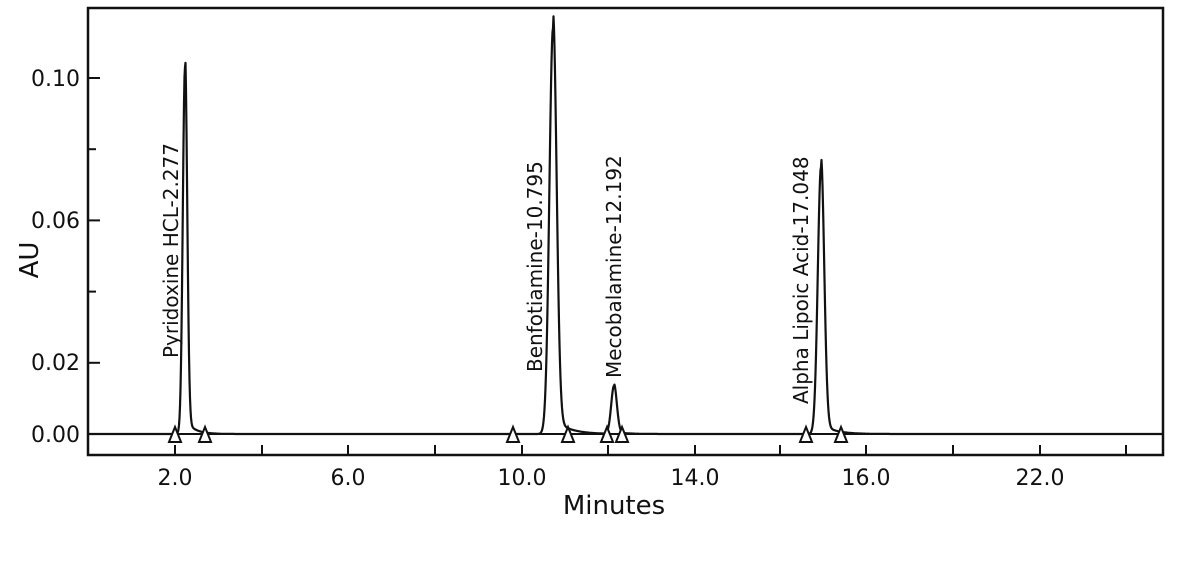 This screenshot has height=563, width=1192. Describe the element at coordinates (94, 256) in the screenshot. I see `y-axis-ticks` at that location.